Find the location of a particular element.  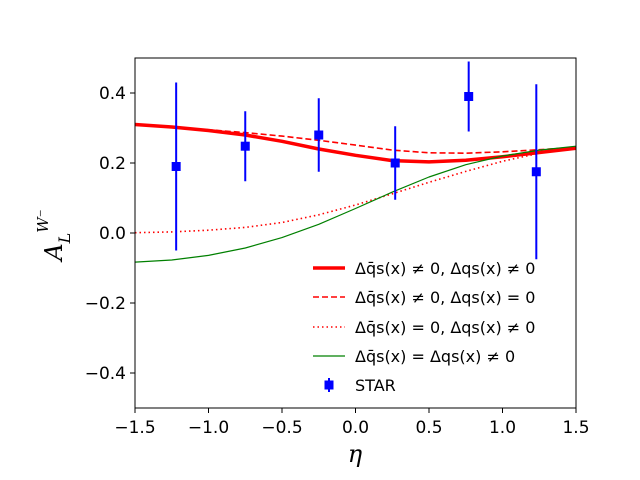

y-axis-ticks: −0.4 −0.2 0.0 0.2 0.4 is located at coordinates (110, 234).